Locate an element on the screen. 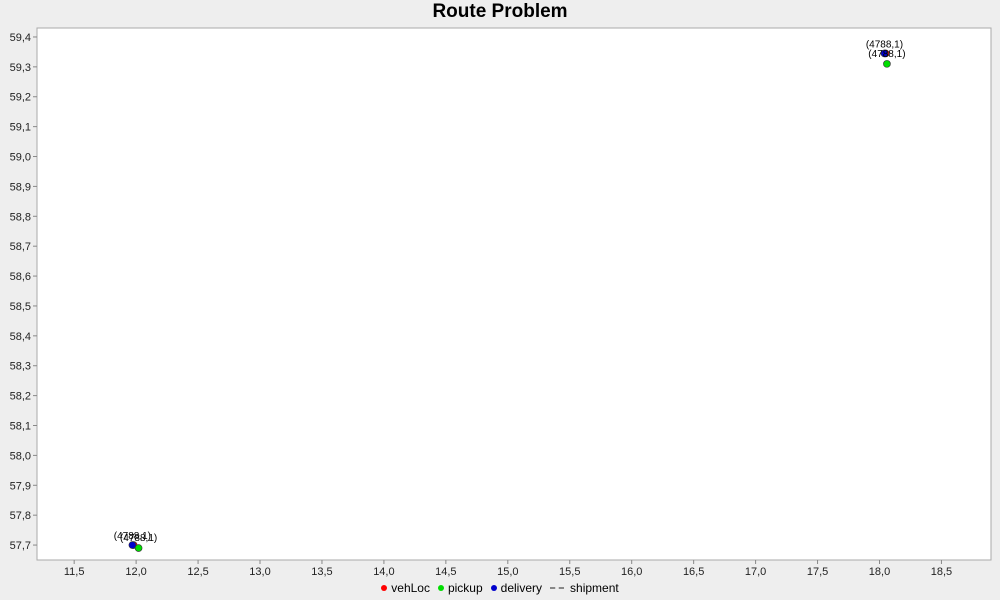  y-tick-label: 59,4 is located at coordinates (20, 38).